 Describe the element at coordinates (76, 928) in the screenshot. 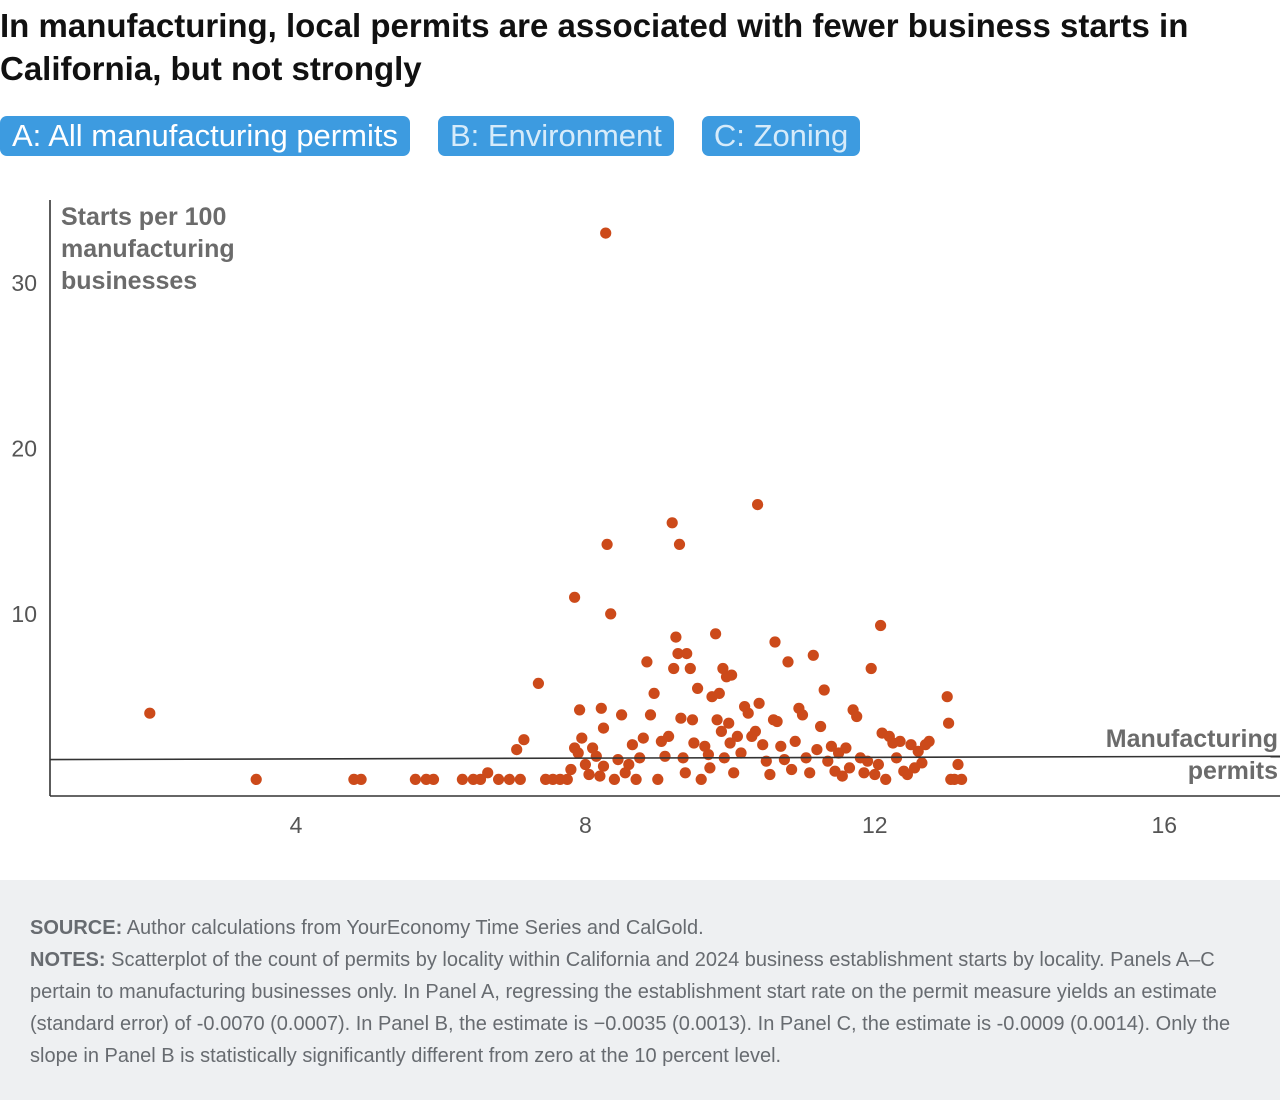

I see `source-label: SOURCE:` at that location.